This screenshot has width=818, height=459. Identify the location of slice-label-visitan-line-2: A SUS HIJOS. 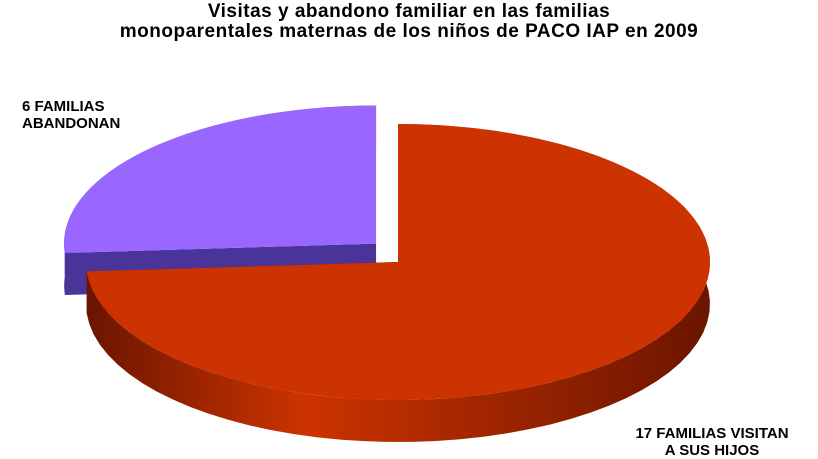
(712, 450).